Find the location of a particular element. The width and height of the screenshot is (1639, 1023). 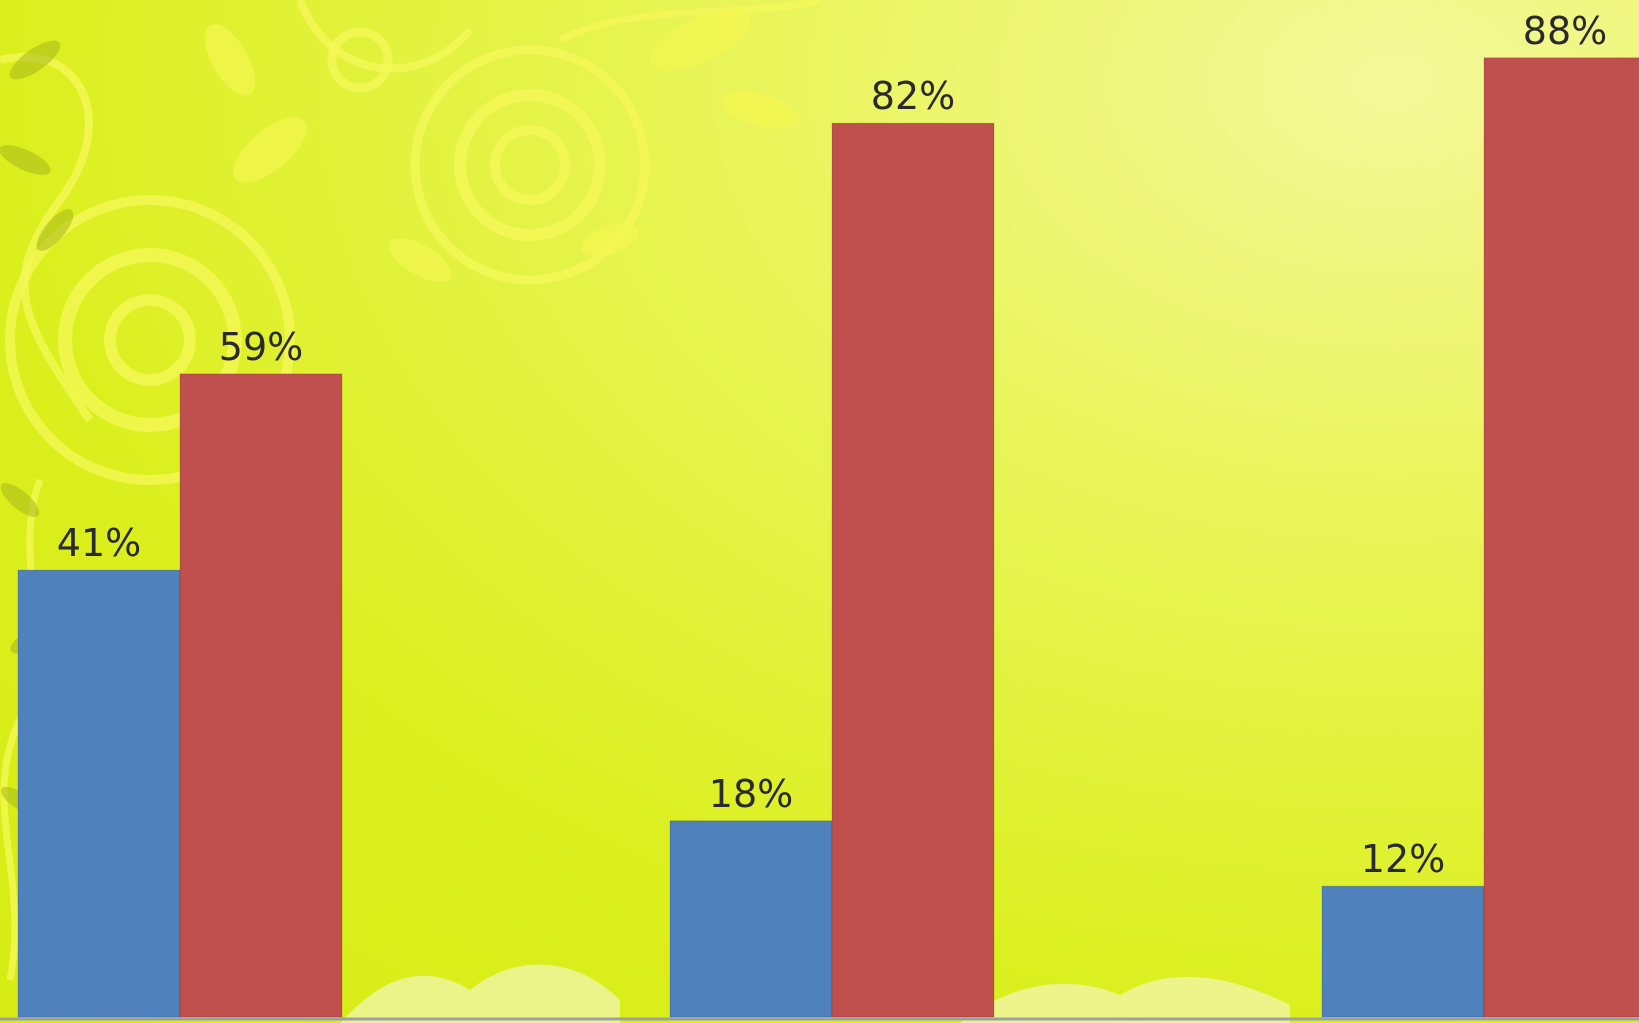

data-label-series-2-category-1: 59% is located at coordinates (261, 347).